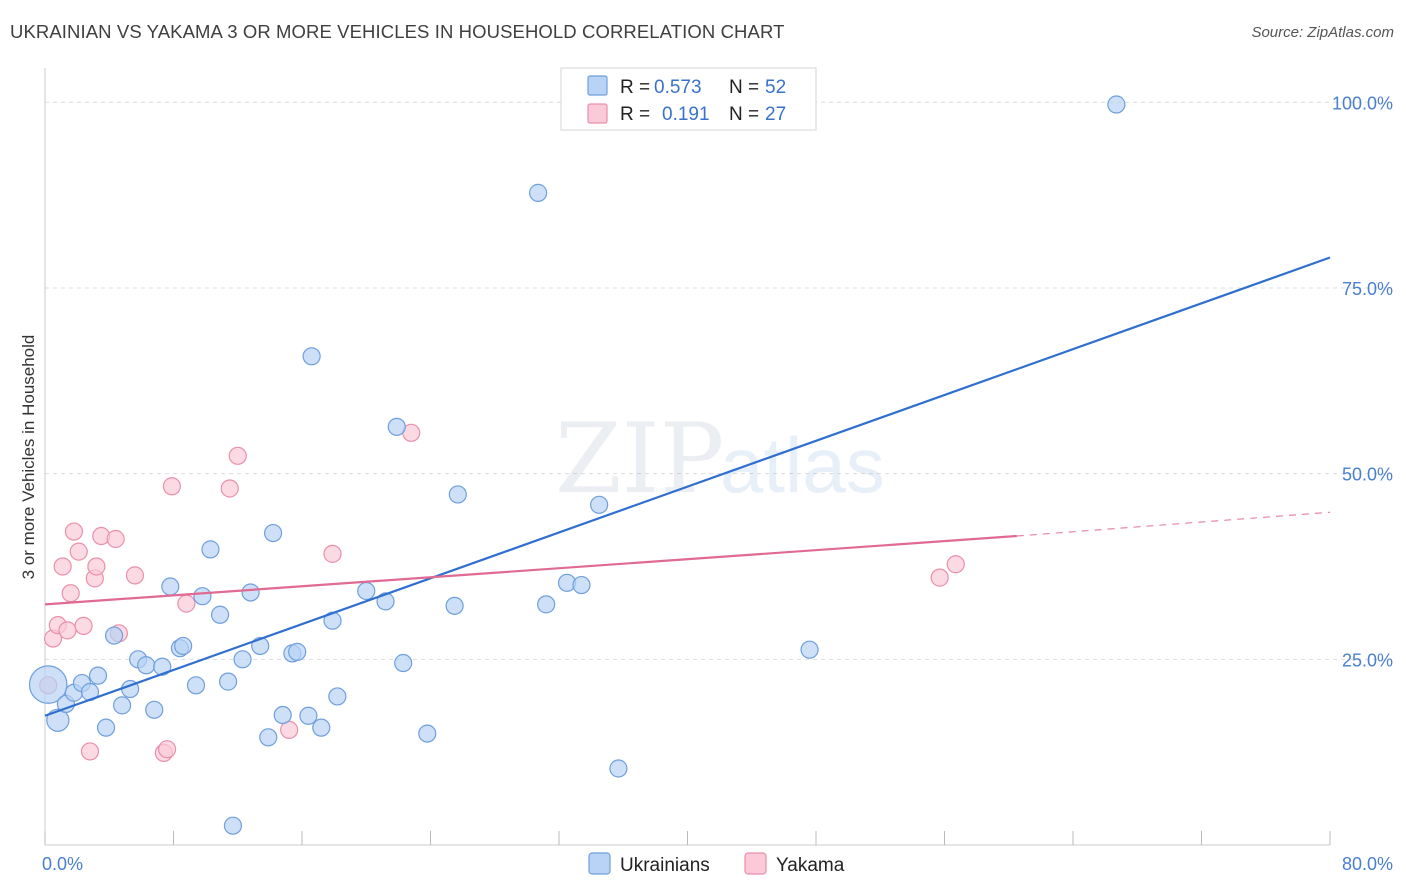 The image size is (1406, 892). What do you see at coordinates (1362, 103) in the screenshot?
I see `y-tick-label-100: 100.0%` at bounding box center [1362, 103].